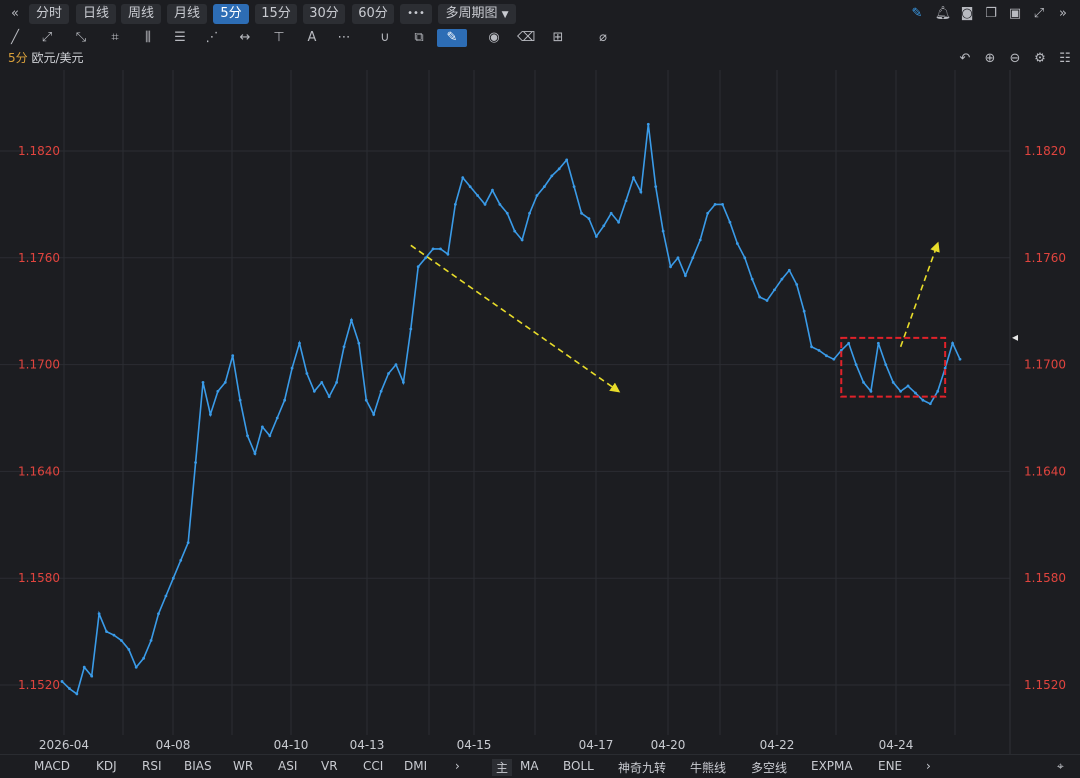  I want to click on zoom-out-icon: ⊖, so click(1015, 58).